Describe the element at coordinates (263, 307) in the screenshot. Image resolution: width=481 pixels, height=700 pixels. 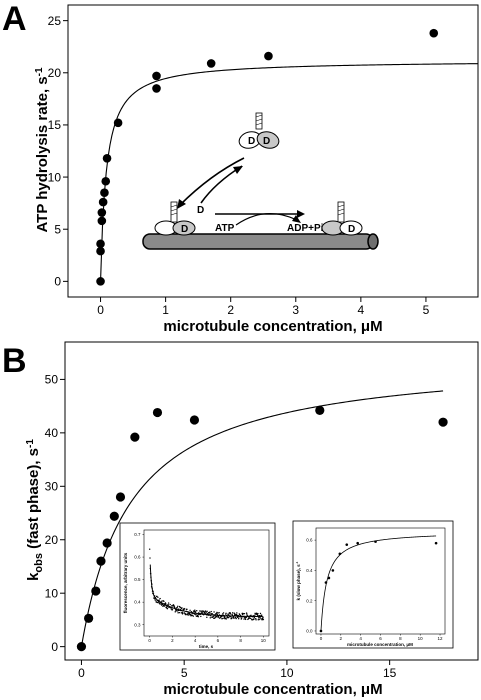
I see `panel-a-x-ticks: 0 1 2 3 4 5` at that location.